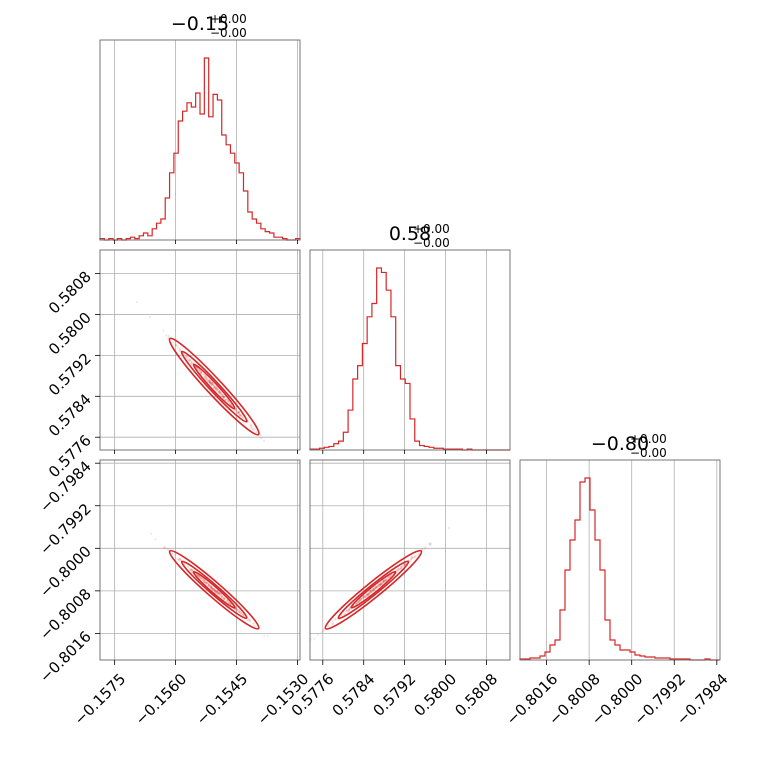 Image resolution: width=760 pixels, height=760 pixels. I want to click on panel-frame, so click(410, 350).